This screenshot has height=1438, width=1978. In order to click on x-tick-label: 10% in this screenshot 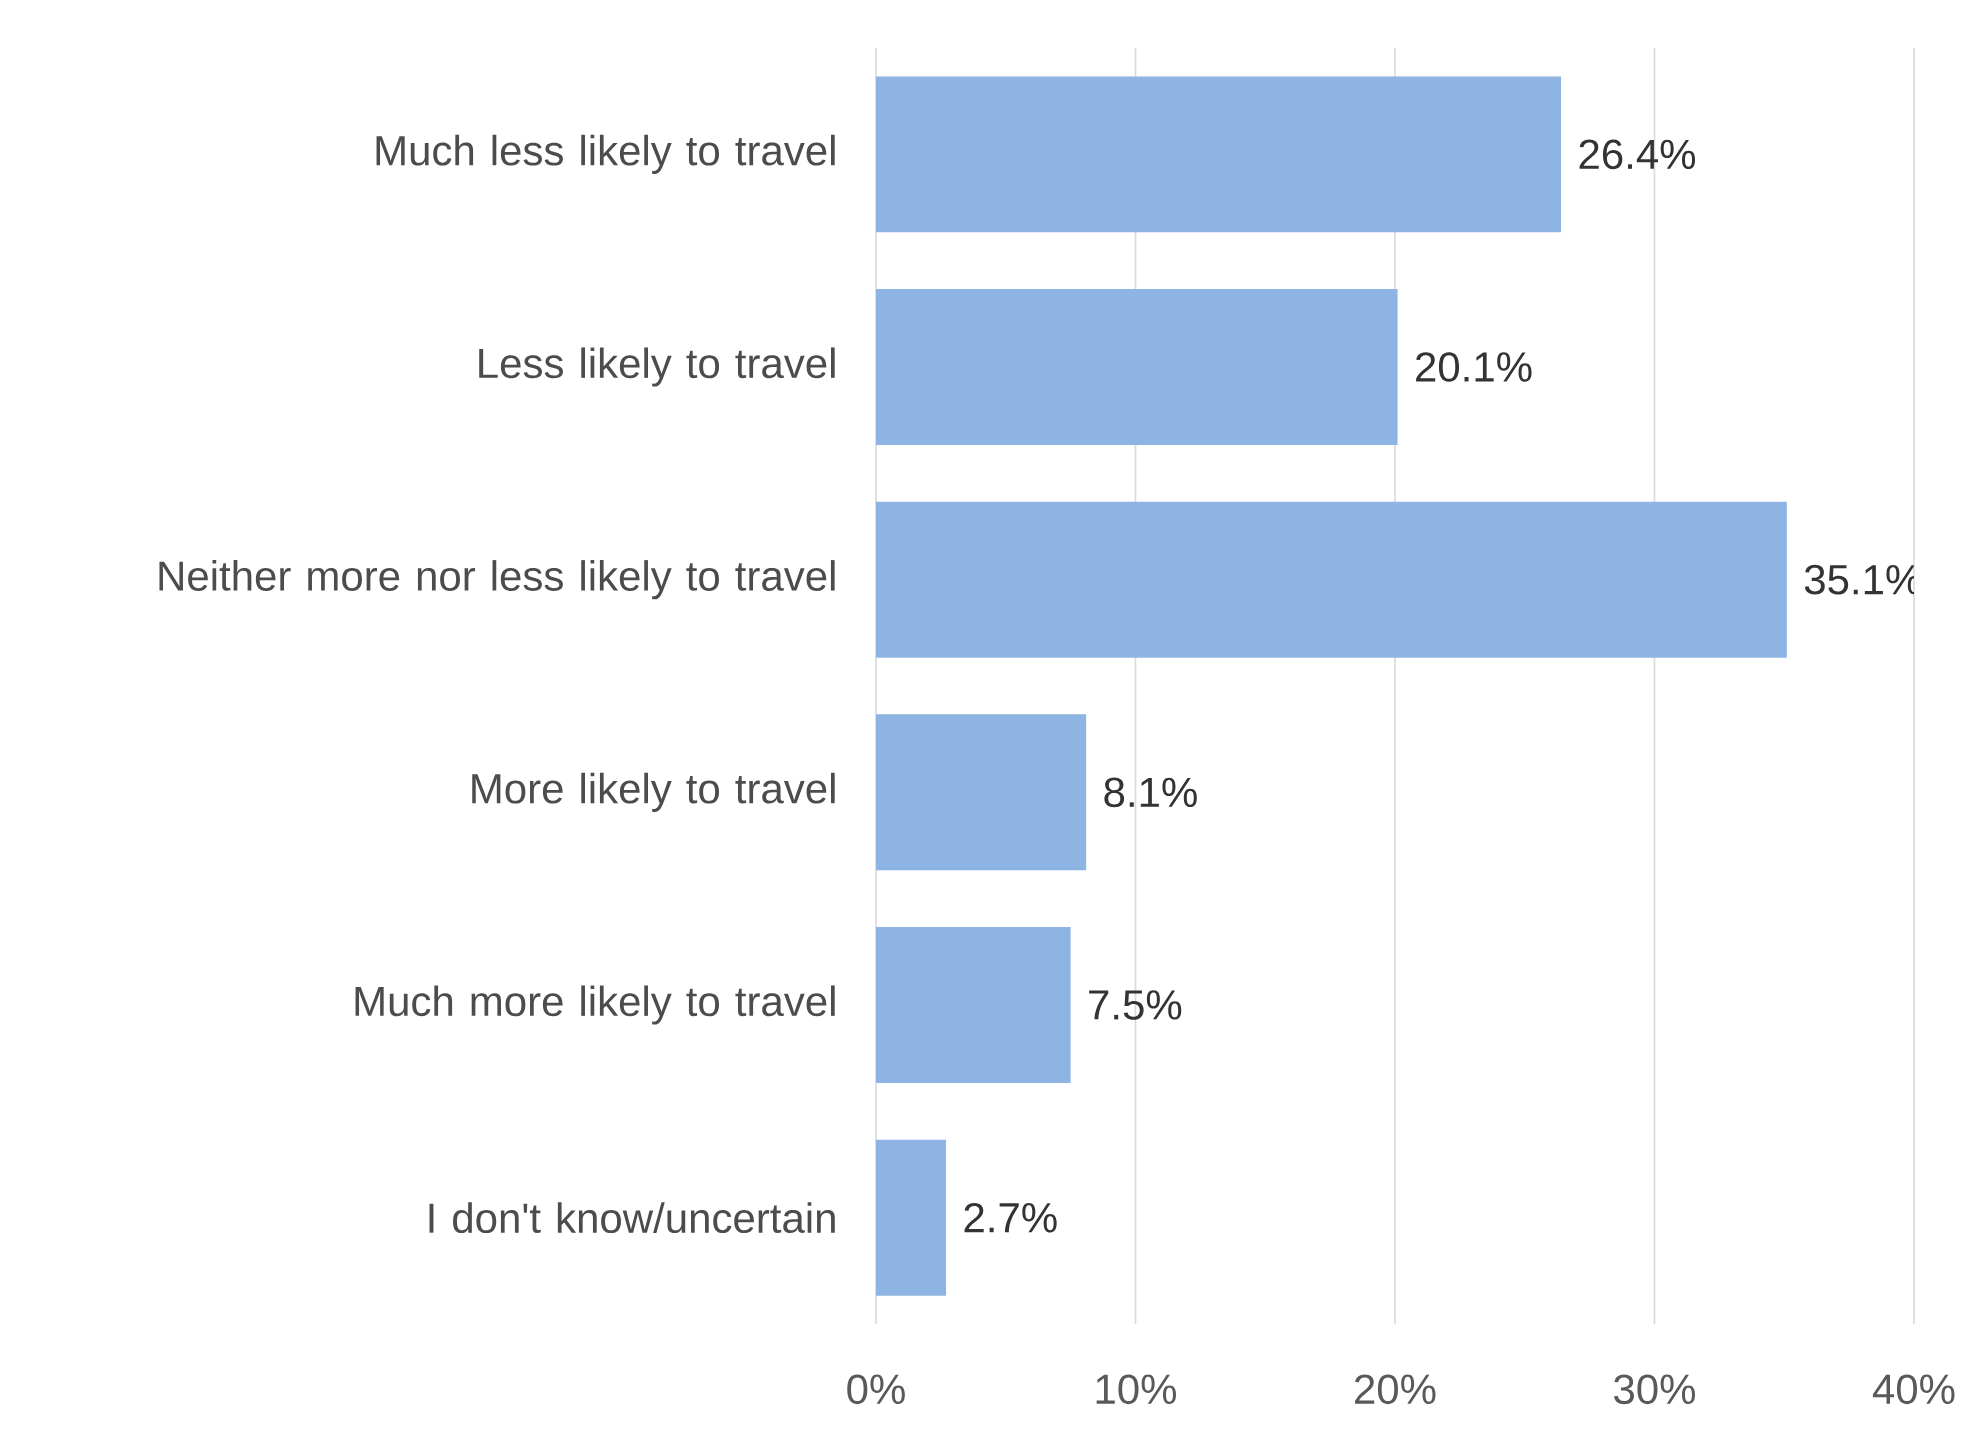, I will do `click(1136, 1389)`.